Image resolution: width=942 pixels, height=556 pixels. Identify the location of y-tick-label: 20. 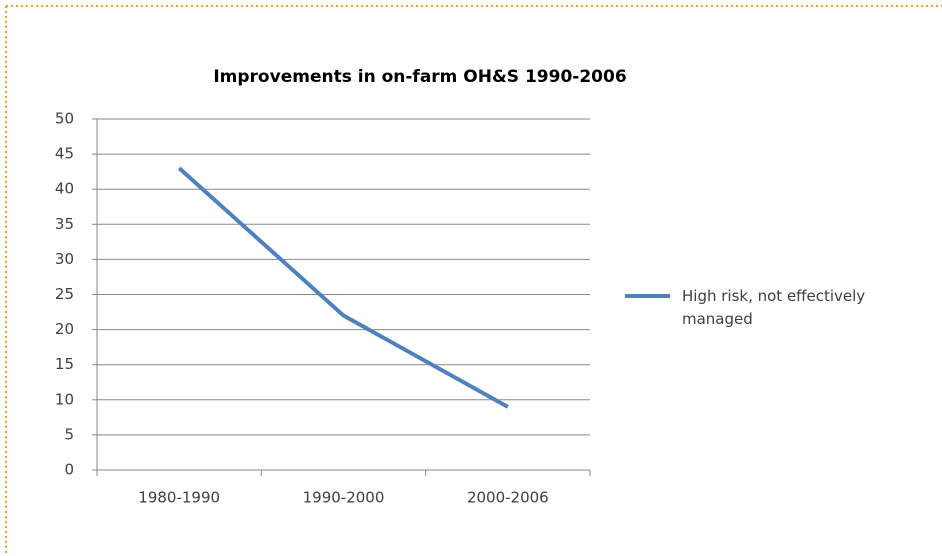
(64, 329).